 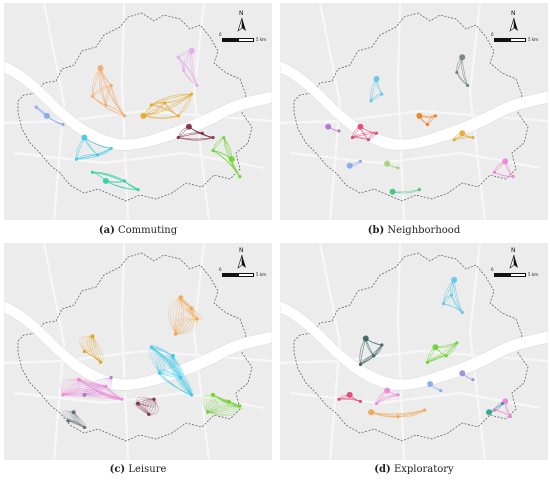 I want to click on caption-commuting: (a) Commuting, so click(x=138, y=230).